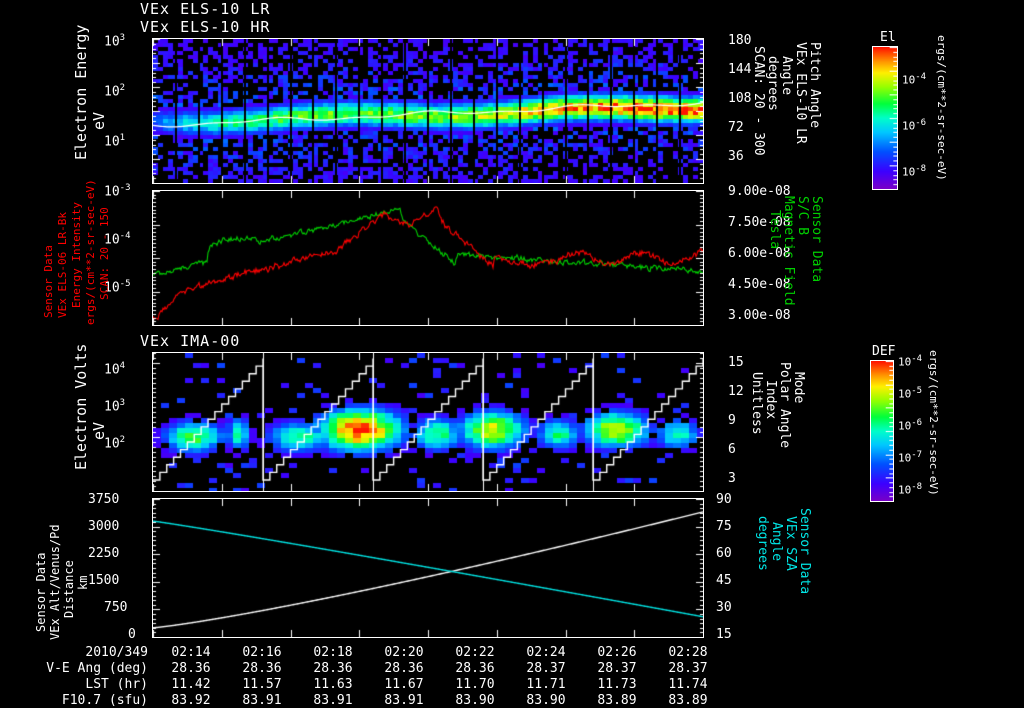 Image resolution: width=1024 pixels, height=708 pixels. Describe the element at coordinates (81, 406) in the screenshot. I see `panel3-y-axis-label: Electron Volts` at that location.